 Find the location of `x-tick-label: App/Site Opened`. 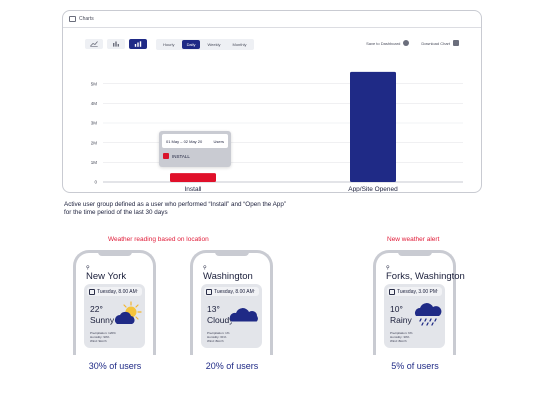

x-tick-label: App/Site Opened is located at coordinates (373, 189).